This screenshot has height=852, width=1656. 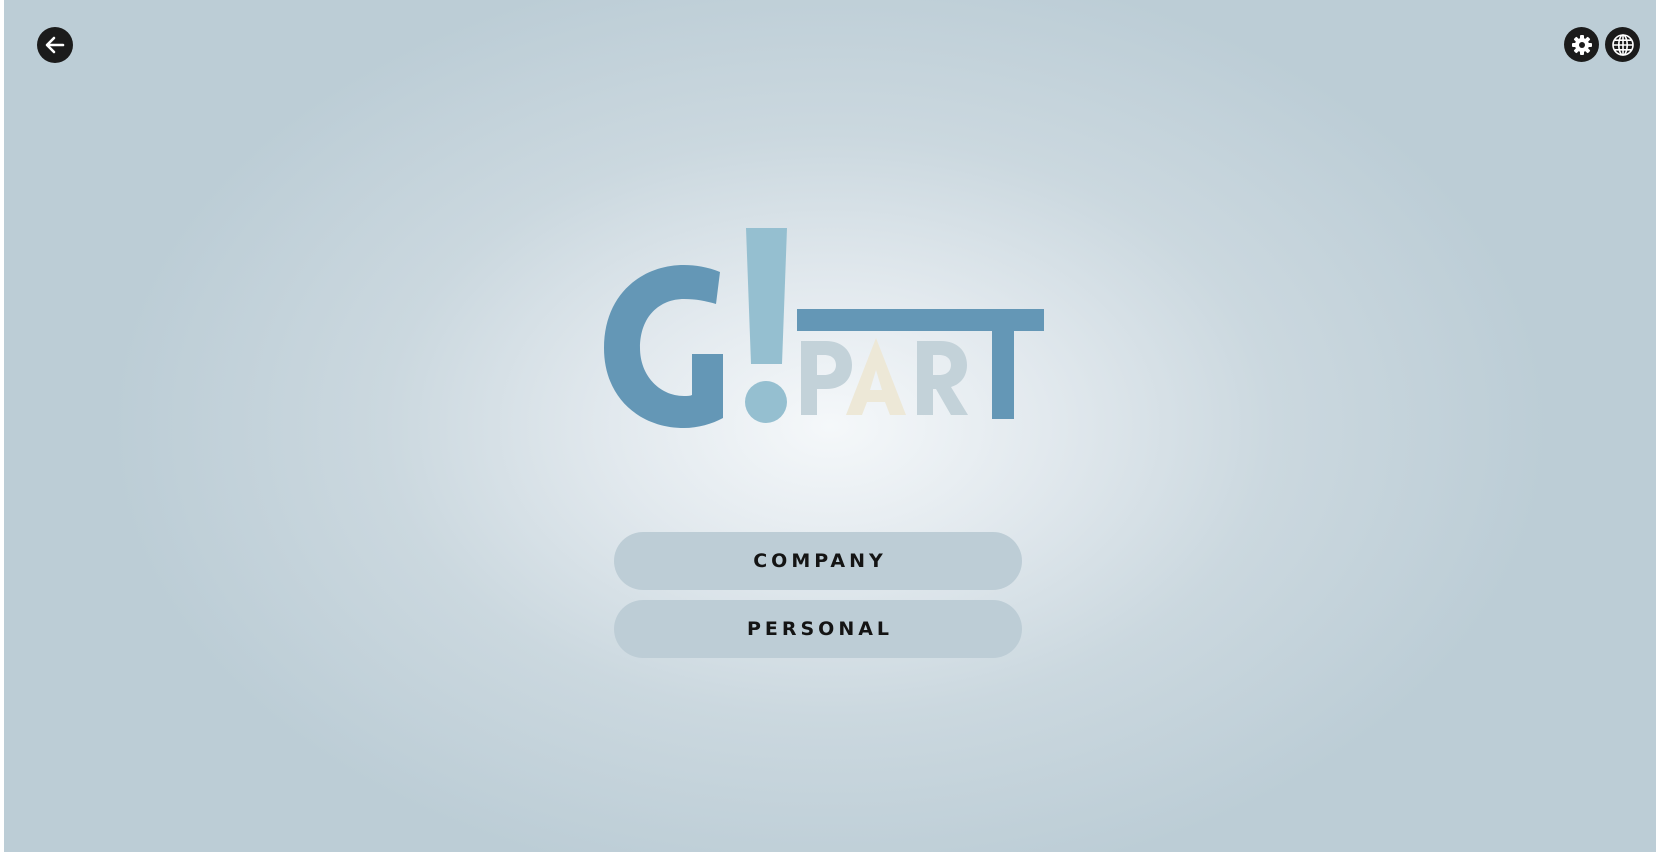 I want to click on language-button, so click(x=1622, y=44).